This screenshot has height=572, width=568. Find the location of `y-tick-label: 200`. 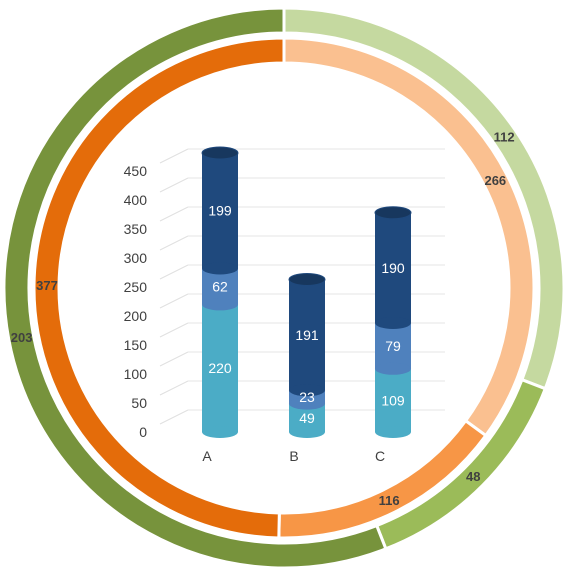

y-tick-label: 200 is located at coordinates (136, 316).